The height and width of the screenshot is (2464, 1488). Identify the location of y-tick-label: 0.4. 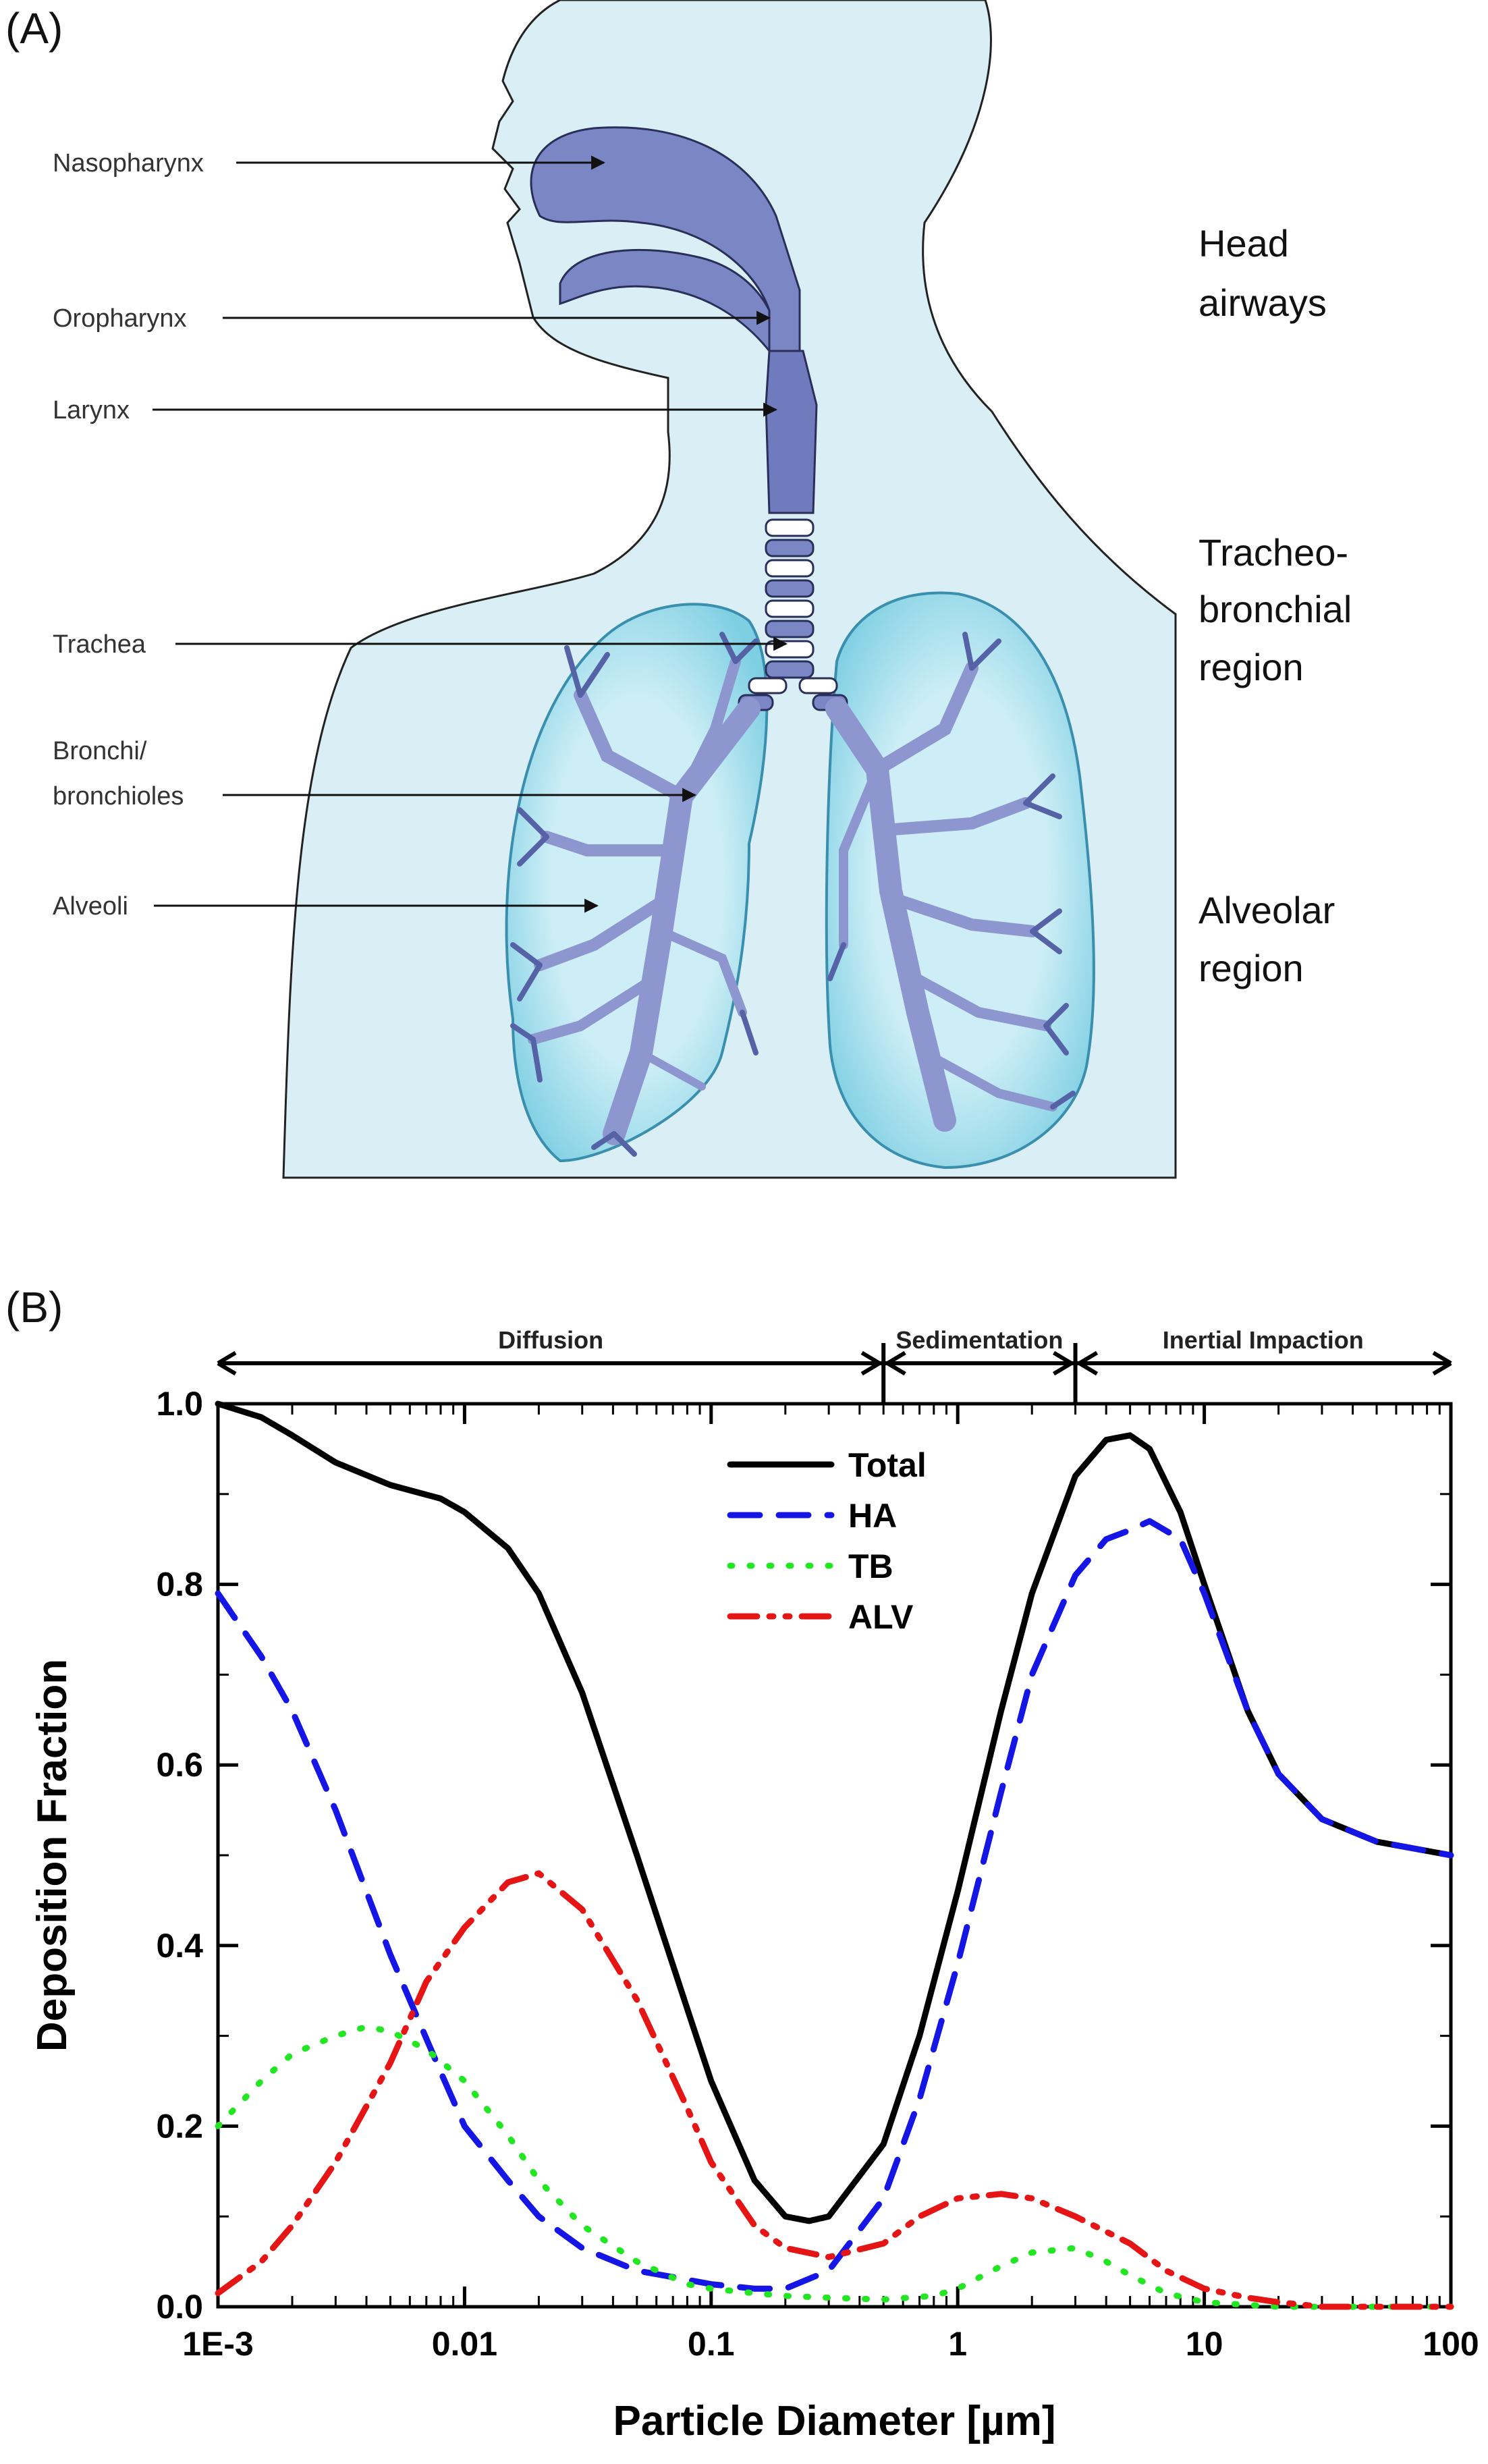
(179, 1946).